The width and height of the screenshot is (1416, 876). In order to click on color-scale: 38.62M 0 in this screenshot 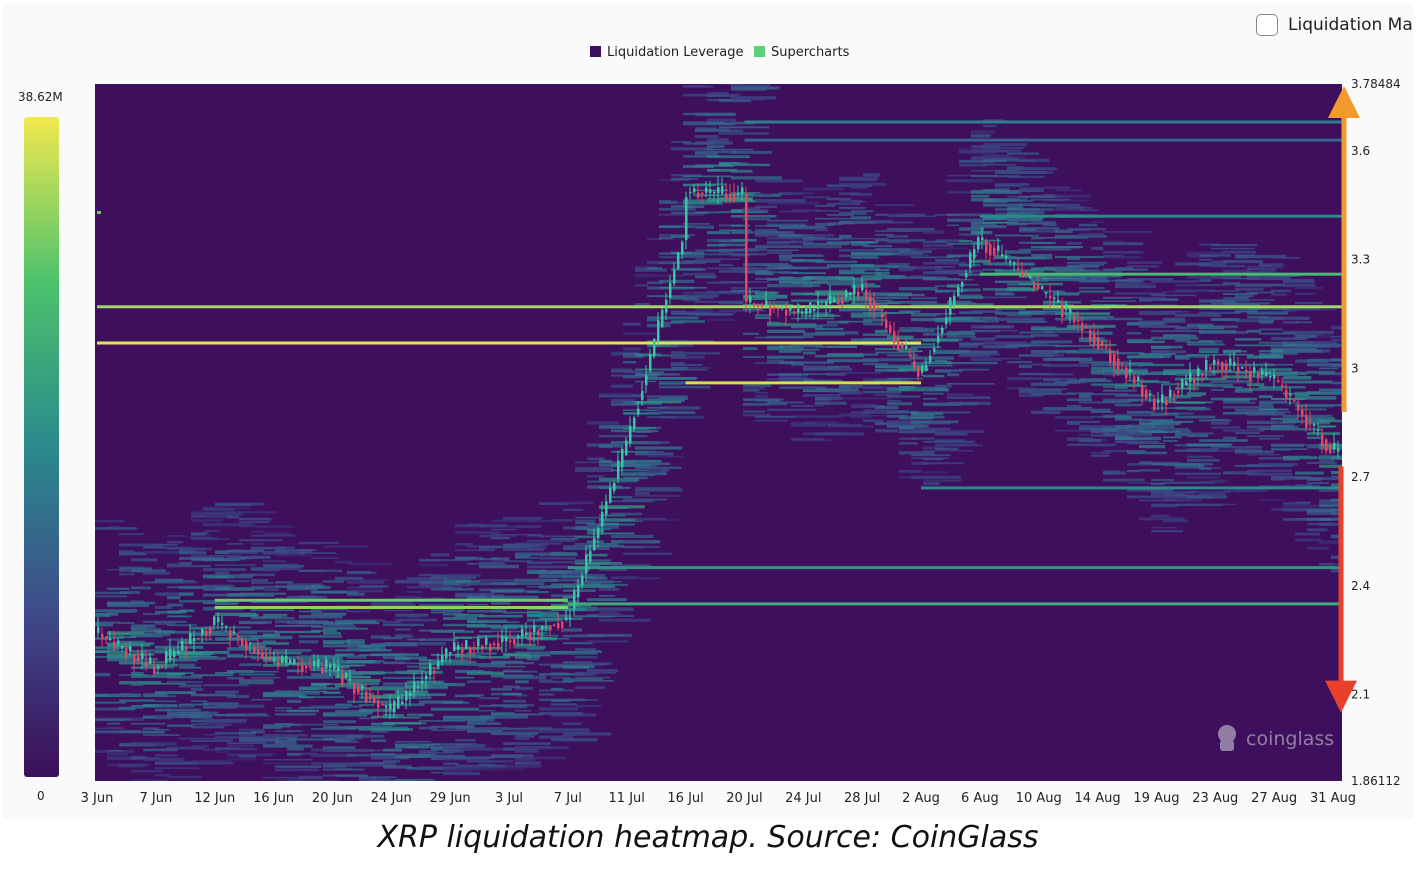, I will do `click(40, 446)`.